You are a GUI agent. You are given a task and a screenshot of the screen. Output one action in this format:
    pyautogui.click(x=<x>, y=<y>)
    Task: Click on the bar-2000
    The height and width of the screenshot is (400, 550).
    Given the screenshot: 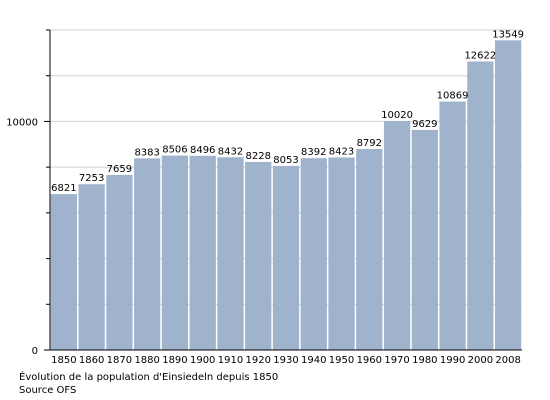 What is the action you would take?
    pyautogui.click(x=480, y=206)
    